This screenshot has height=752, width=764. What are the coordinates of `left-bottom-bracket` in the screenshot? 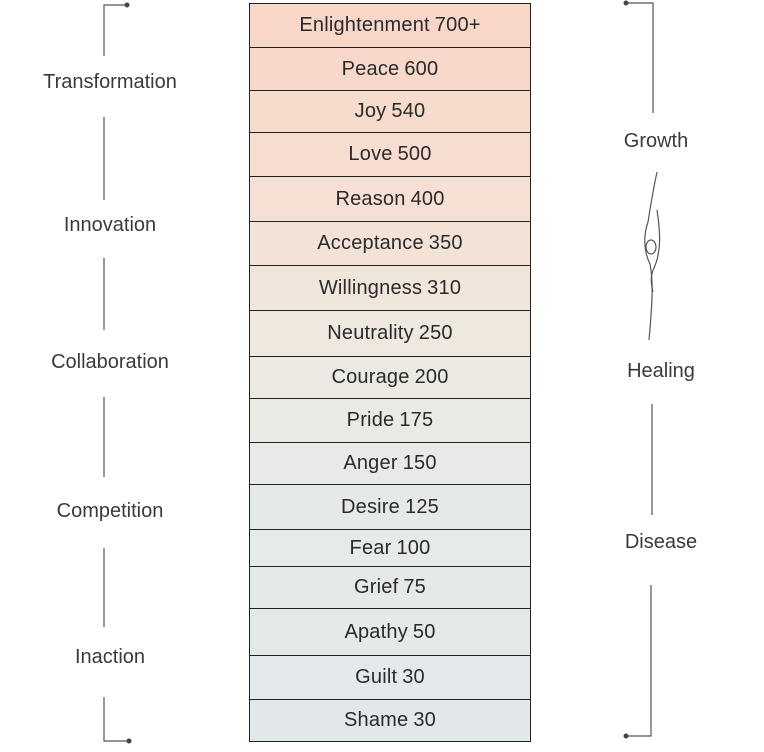 It's located at (116, 719).